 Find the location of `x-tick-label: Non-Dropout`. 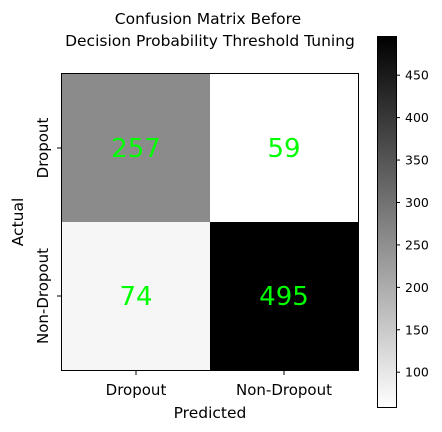

x-tick-label: Non-Dropout is located at coordinates (284, 390).